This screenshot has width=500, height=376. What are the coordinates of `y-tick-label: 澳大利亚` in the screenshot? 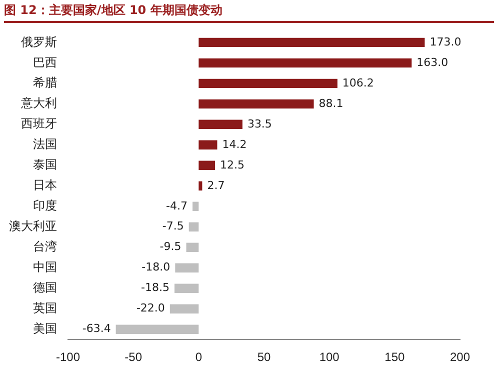 It's located at (33, 226).